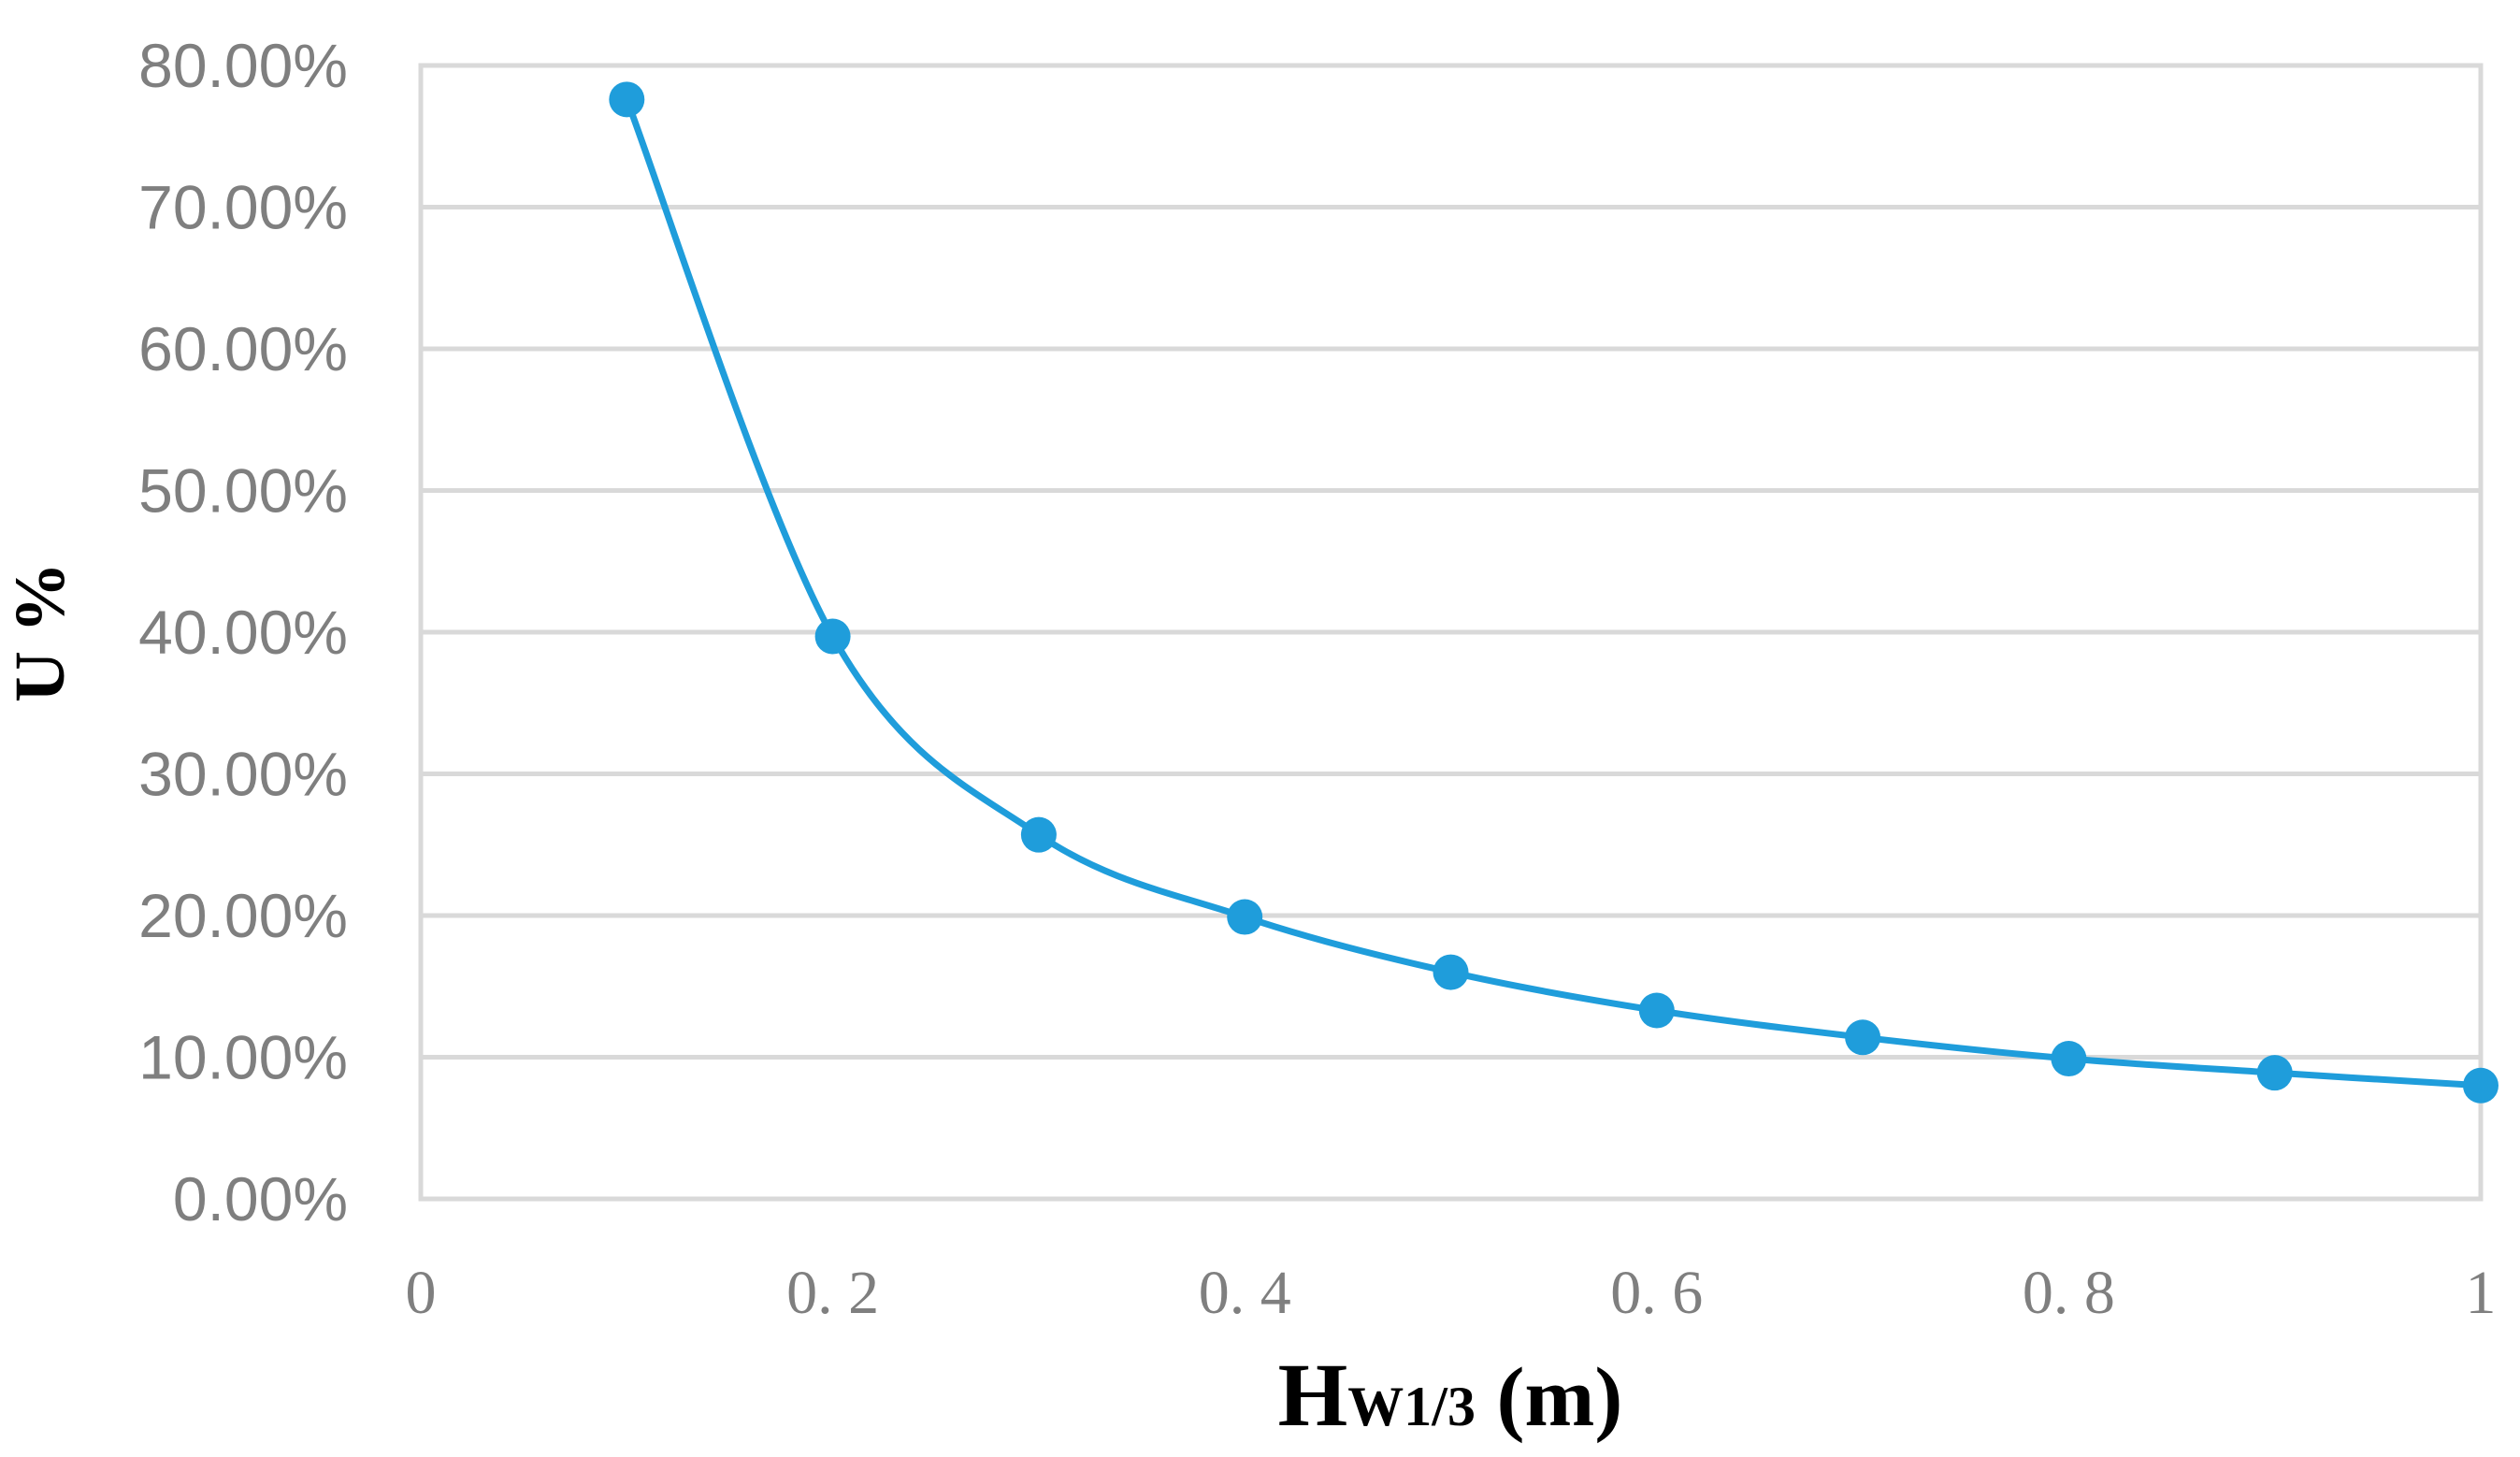 Image resolution: width=2520 pixels, height=1457 pixels. What do you see at coordinates (1451, 1293) in the screenshot?
I see `x-tick-labels: 0 0. 2 0. 4 0. 6 0. 8 1` at bounding box center [1451, 1293].